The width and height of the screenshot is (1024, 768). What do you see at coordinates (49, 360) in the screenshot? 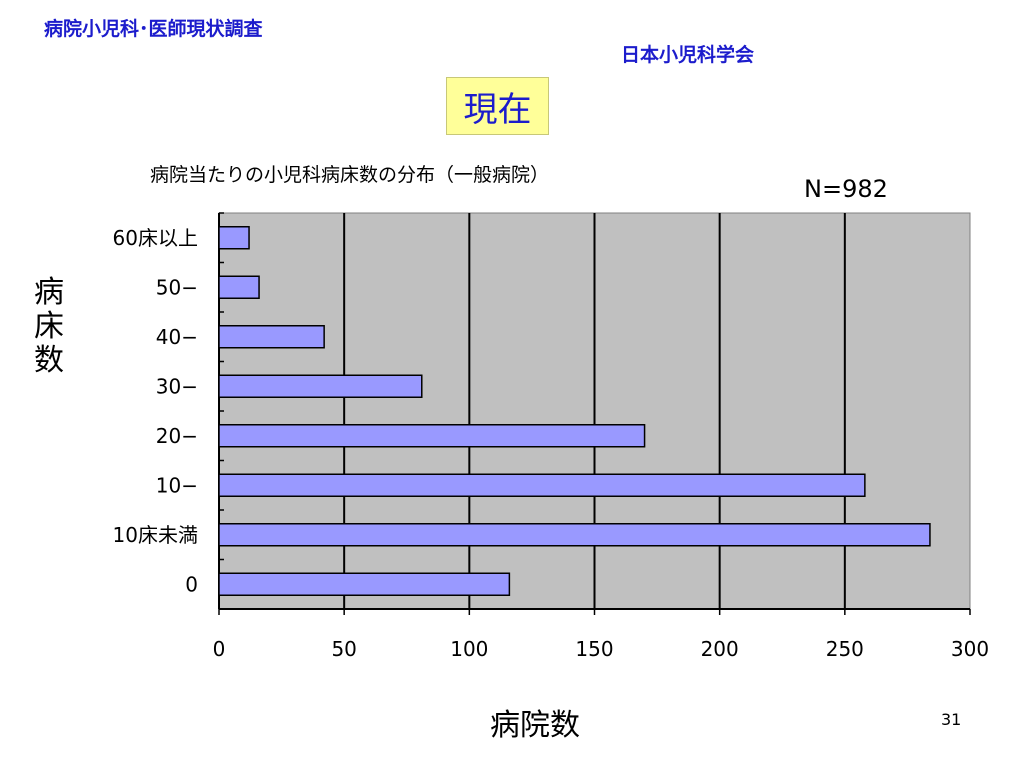
I see `y-axis-label-char-2: 数` at bounding box center [49, 360].